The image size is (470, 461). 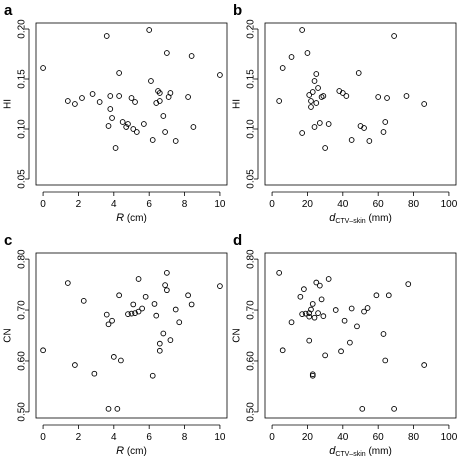 I want to click on panel-letter: c, so click(x=8, y=240).